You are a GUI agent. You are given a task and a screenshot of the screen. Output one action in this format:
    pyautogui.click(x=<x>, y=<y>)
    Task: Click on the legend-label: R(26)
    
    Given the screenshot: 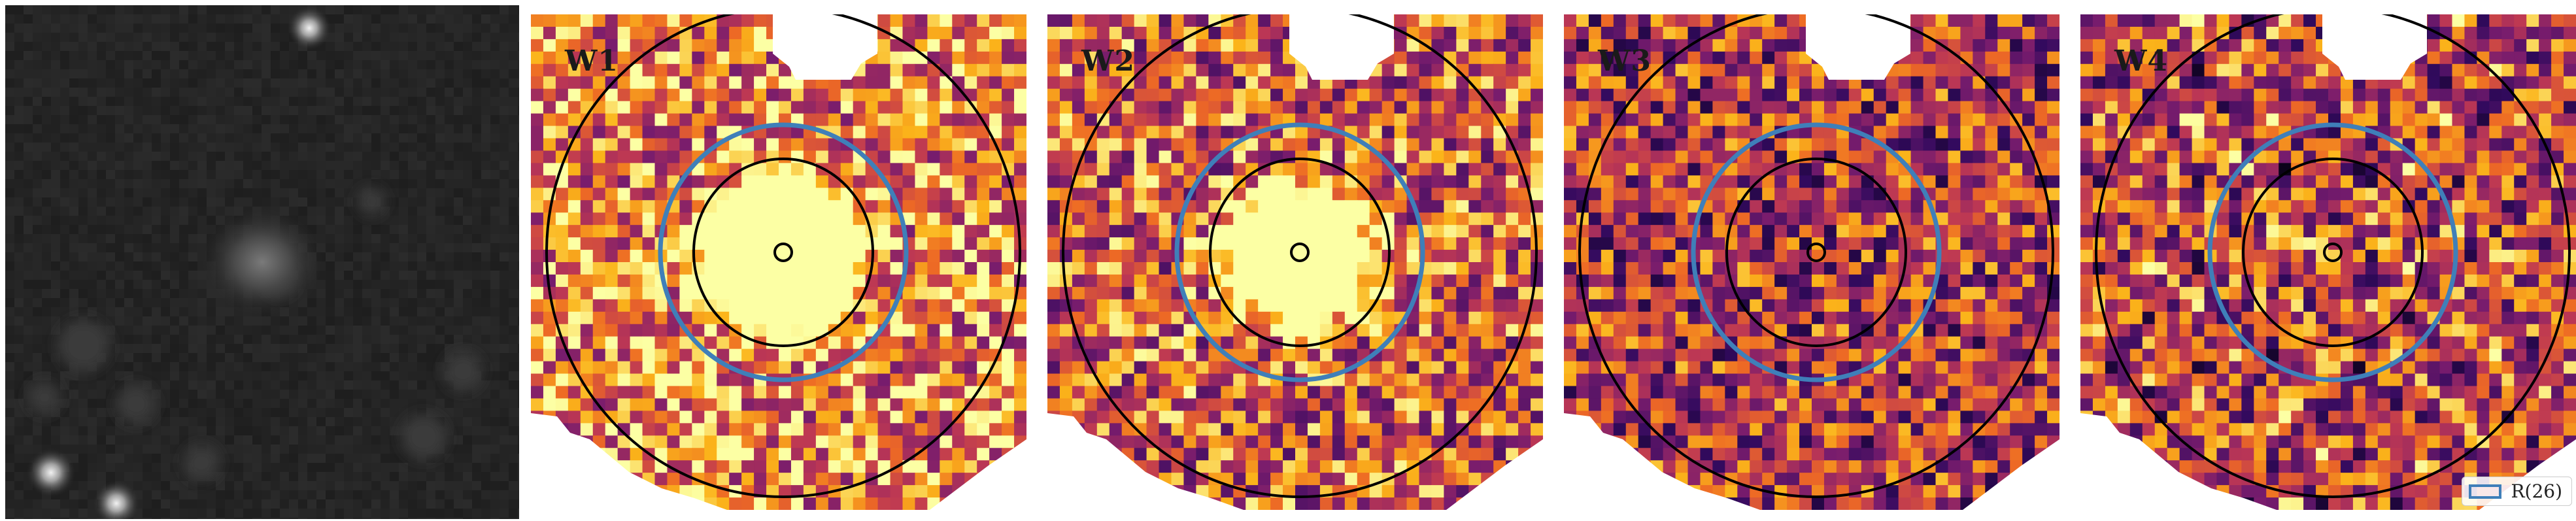 What is the action you would take?
    pyautogui.click(x=2536, y=491)
    